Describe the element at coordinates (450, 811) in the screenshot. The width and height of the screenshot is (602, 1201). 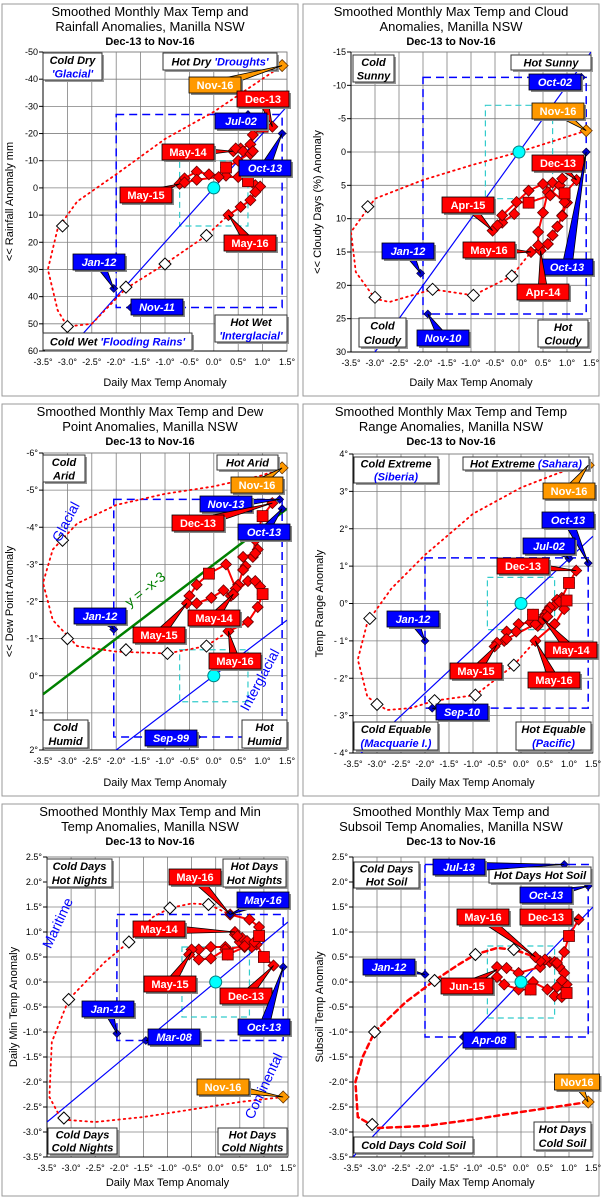
I see `chart-title: Smoothed Monthly Max Temp and` at that location.